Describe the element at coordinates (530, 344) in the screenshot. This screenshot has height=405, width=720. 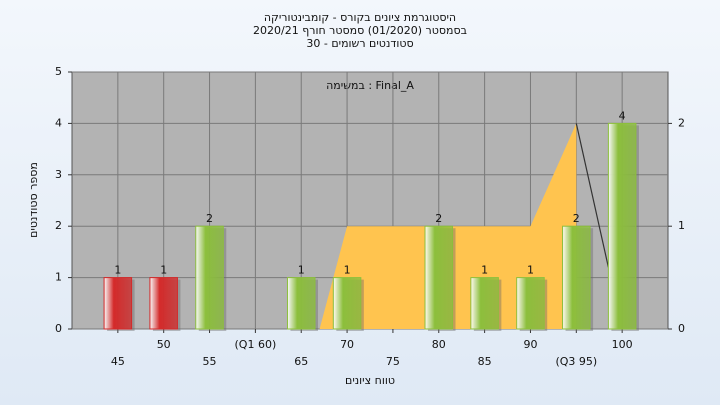
I see `x-tick-label: 90` at that location.